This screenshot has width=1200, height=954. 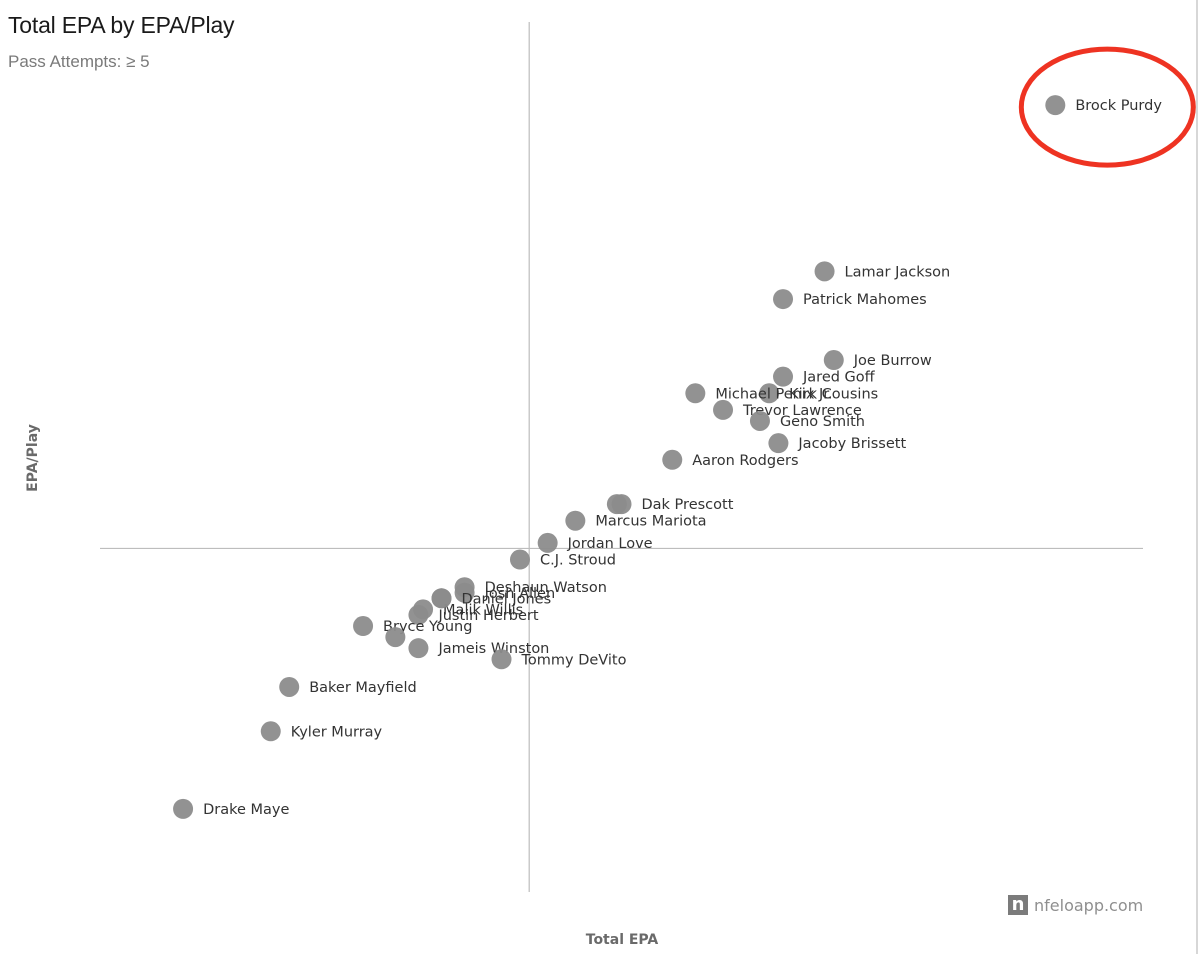 I want to click on data-point: Trevor Lawrence, so click(x=787, y=409).